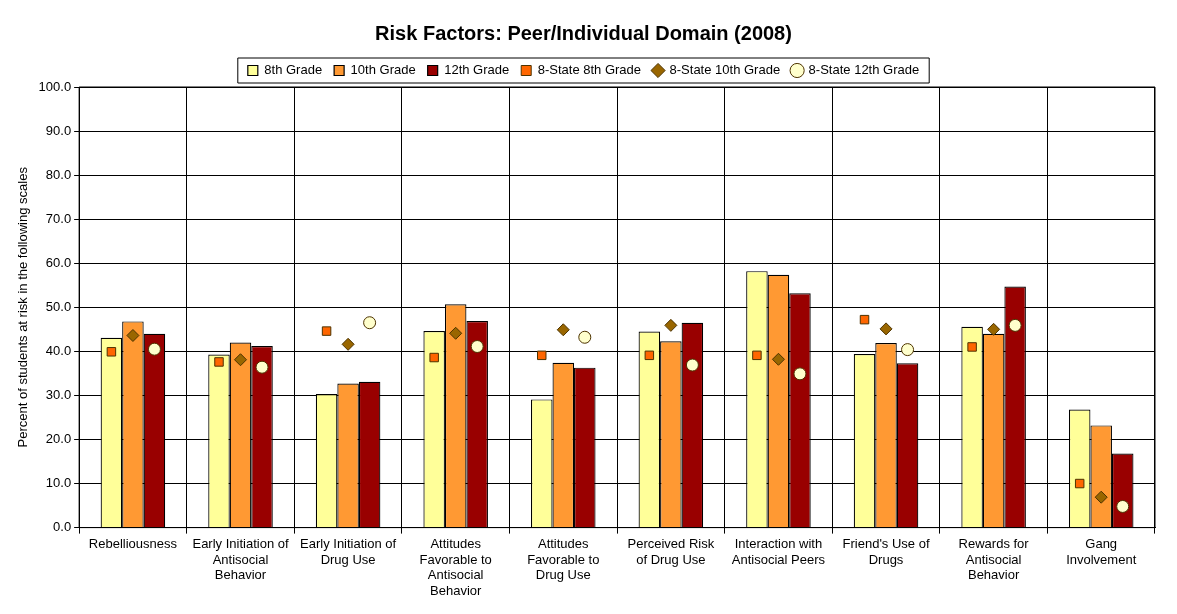 The image size is (1177, 614). I want to click on x-tick-label: Early Initiation of Antisocial Behavior, so click(240, 559).